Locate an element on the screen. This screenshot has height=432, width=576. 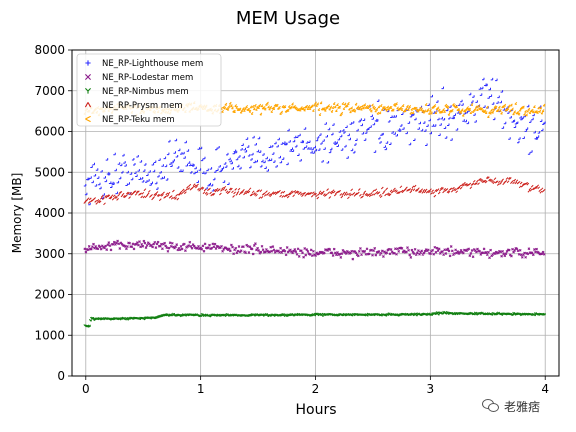
x-axis-label: Hours is located at coordinates (315, 410).